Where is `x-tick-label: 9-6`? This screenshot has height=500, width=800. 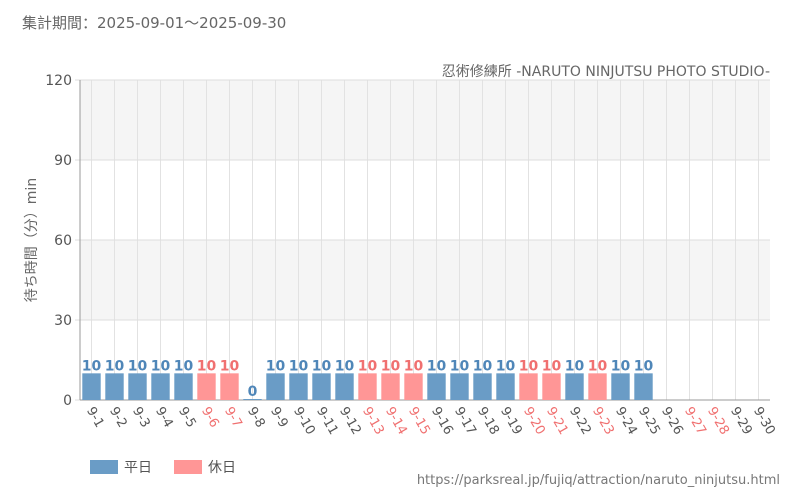
x-tick-label: 9-6 is located at coordinates (210, 418).